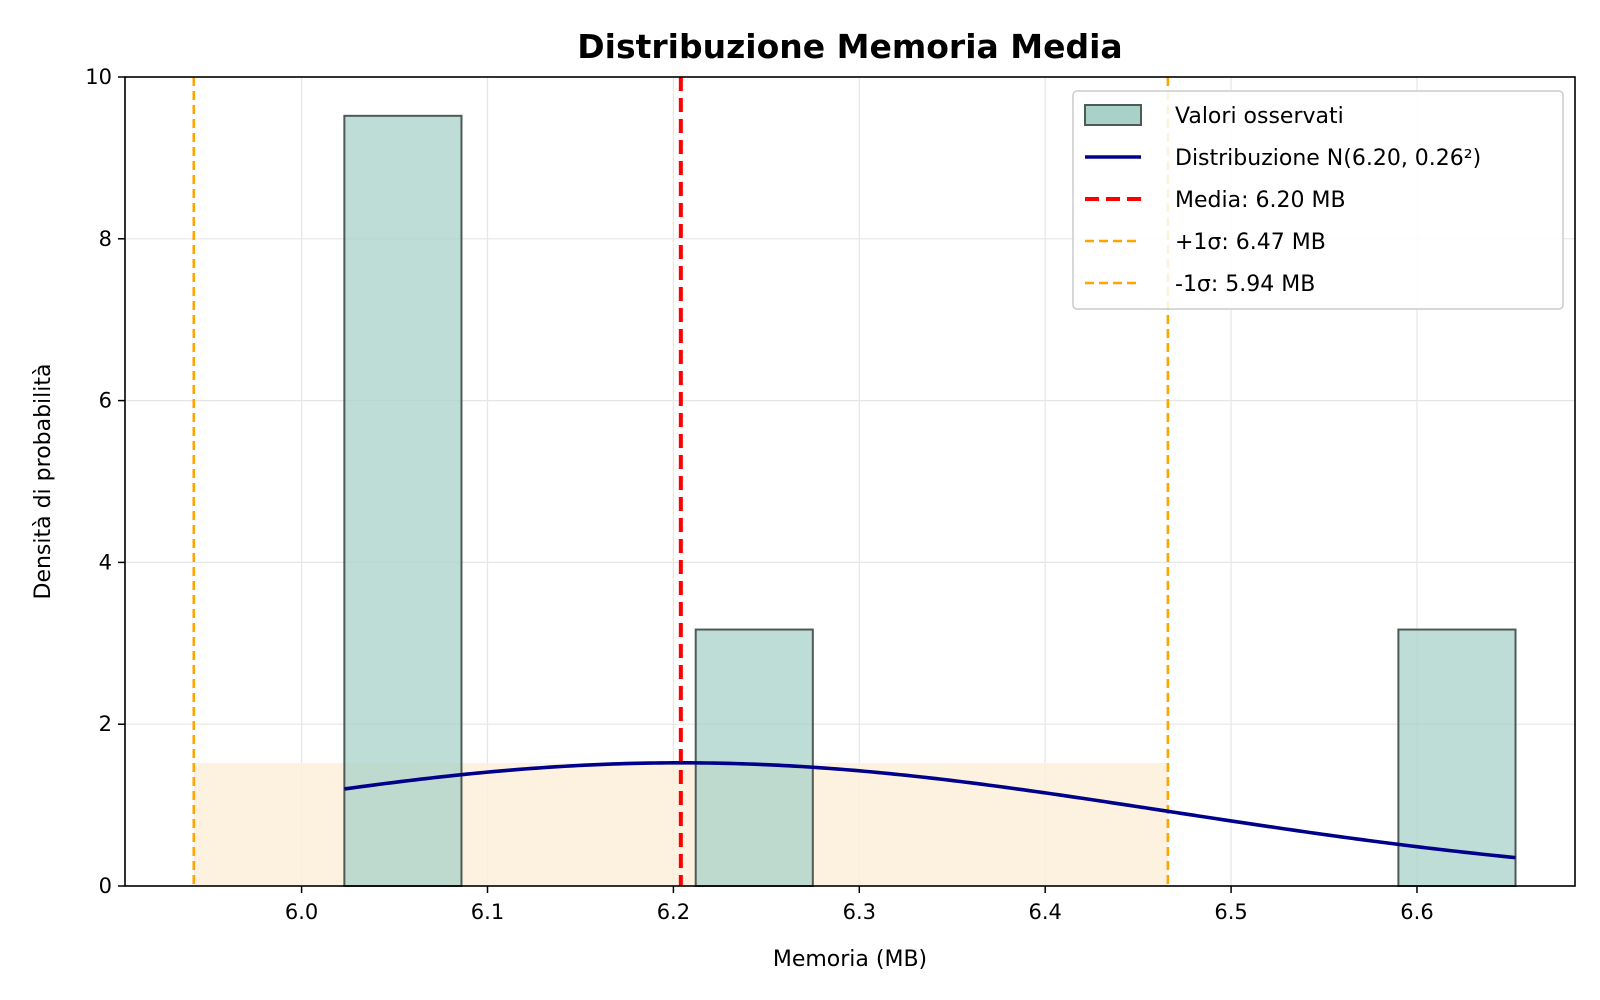  I want to click on x-tick-label: 6.5, so click(1230, 912).